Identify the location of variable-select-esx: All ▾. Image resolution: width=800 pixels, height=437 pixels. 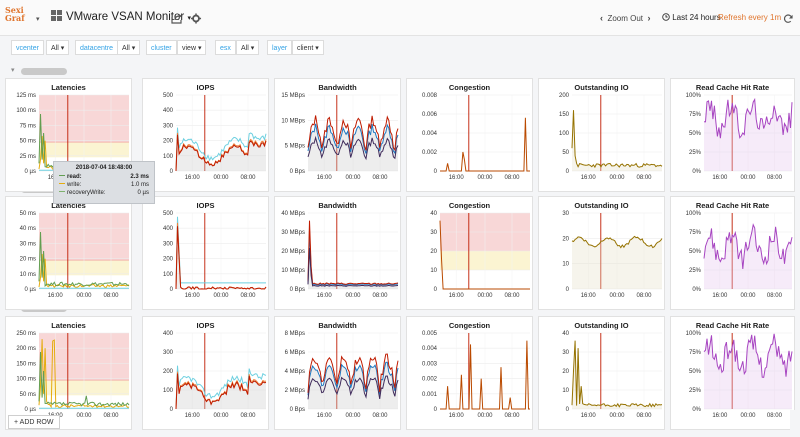
(248, 47).